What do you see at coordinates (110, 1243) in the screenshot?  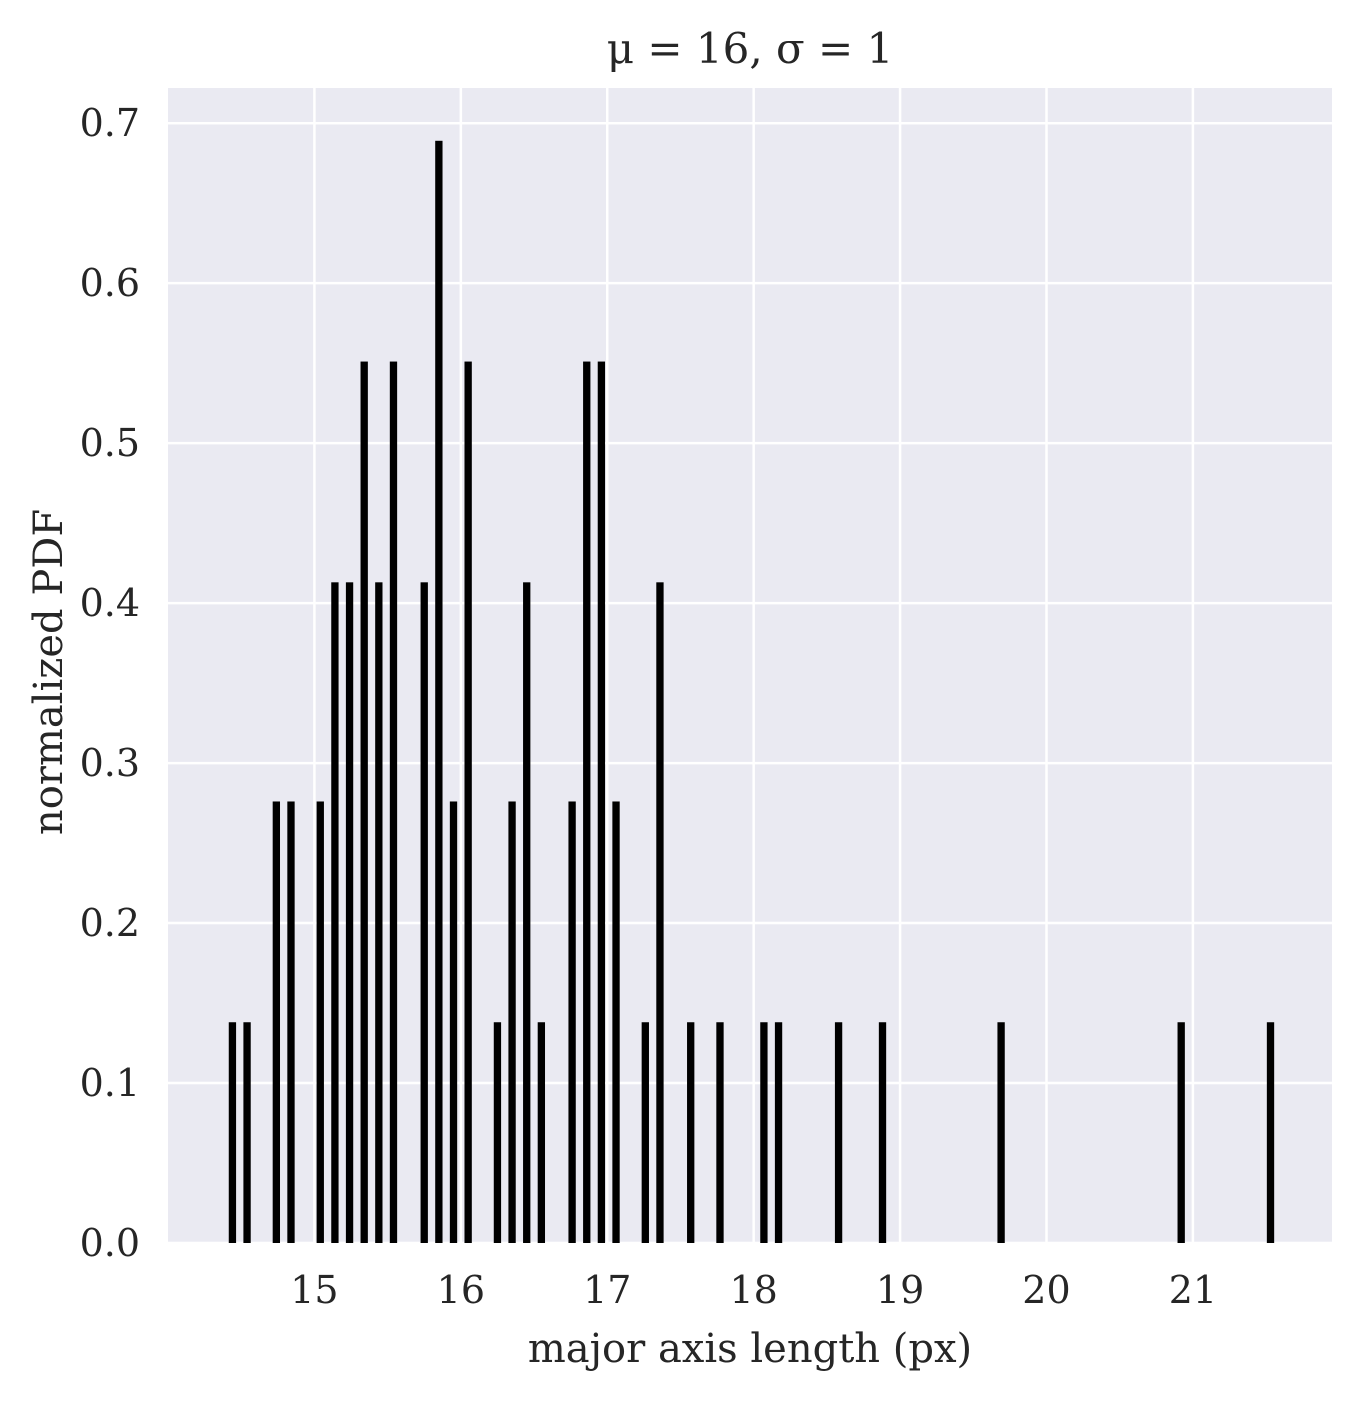 I see `y-tick-label: 0.0` at bounding box center [110, 1243].